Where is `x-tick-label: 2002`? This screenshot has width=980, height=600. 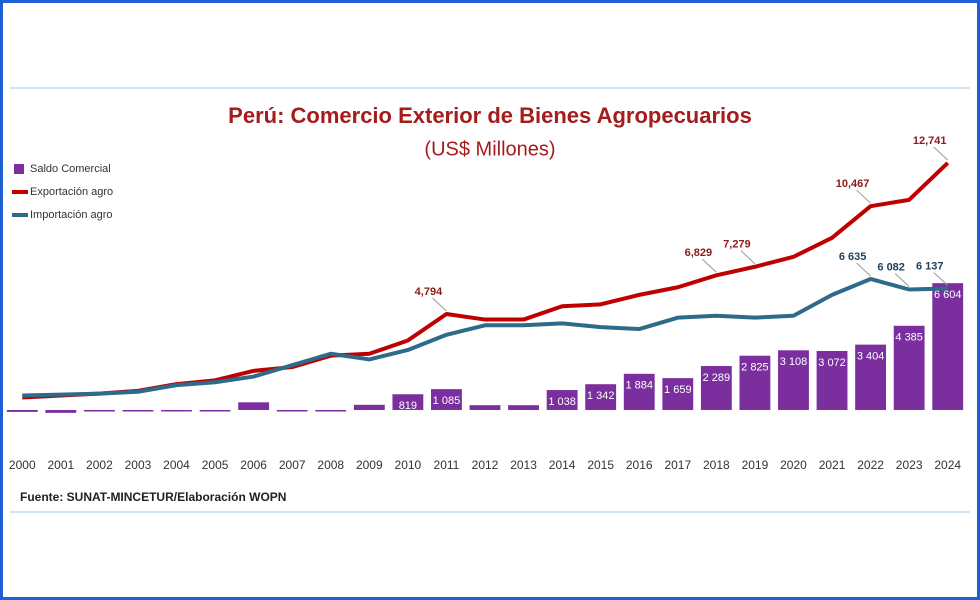
x-tick-label: 2002 is located at coordinates (99, 465).